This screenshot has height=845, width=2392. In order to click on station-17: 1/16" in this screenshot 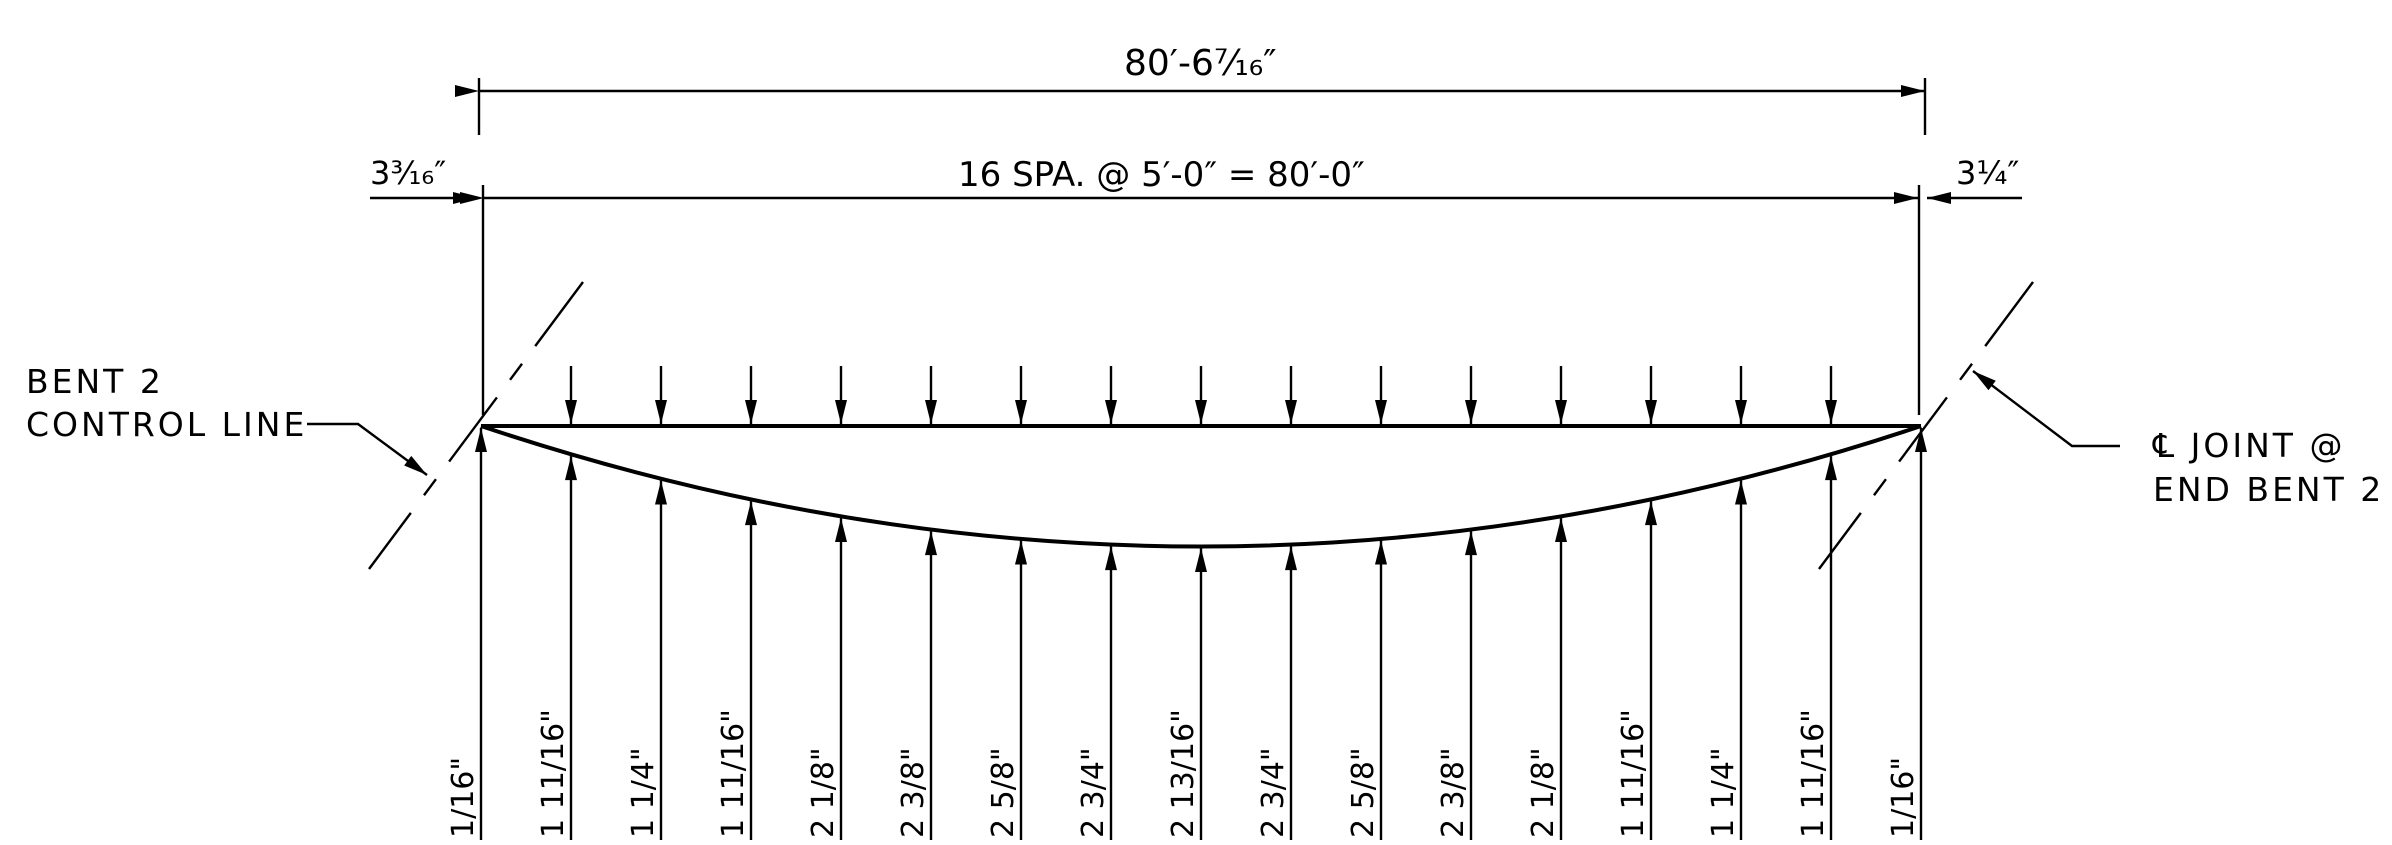, I will do `click(1906, 634)`.